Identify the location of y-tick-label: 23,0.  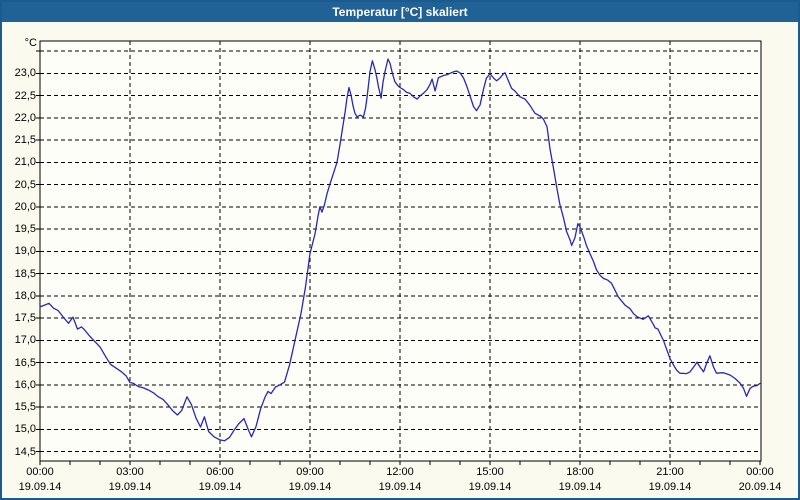
(25, 73).